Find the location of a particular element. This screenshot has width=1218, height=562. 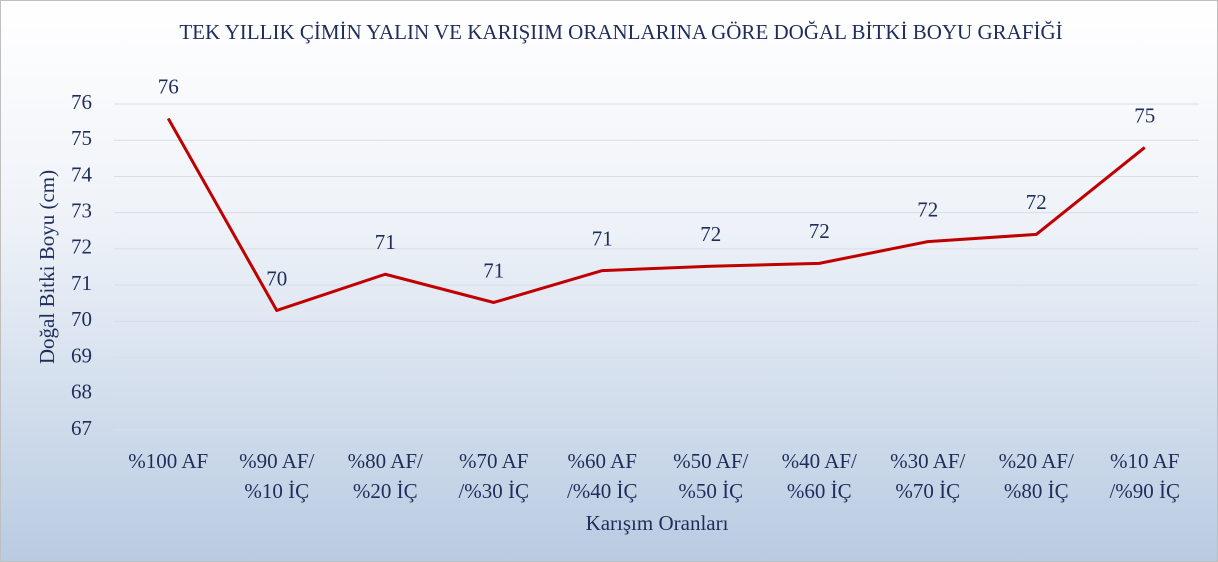

y-tick-label: 72 is located at coordinates (81, 247).